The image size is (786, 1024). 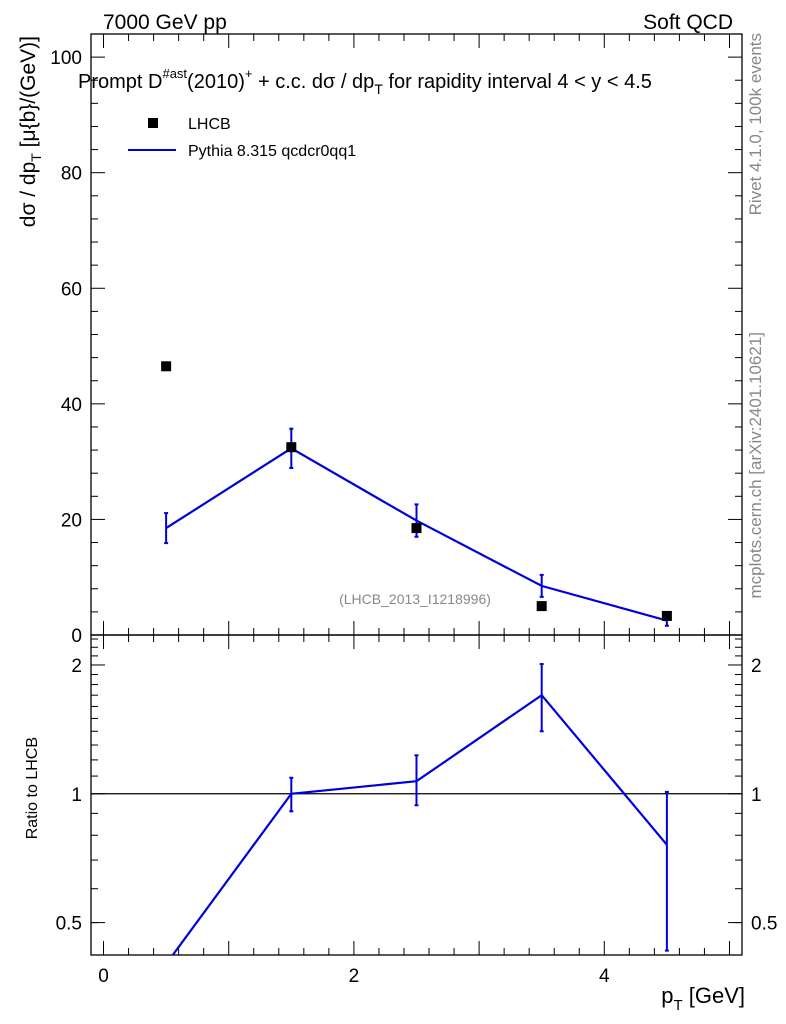 I want to click on main-y-tick-label: 100, so click(x=66, y=58).